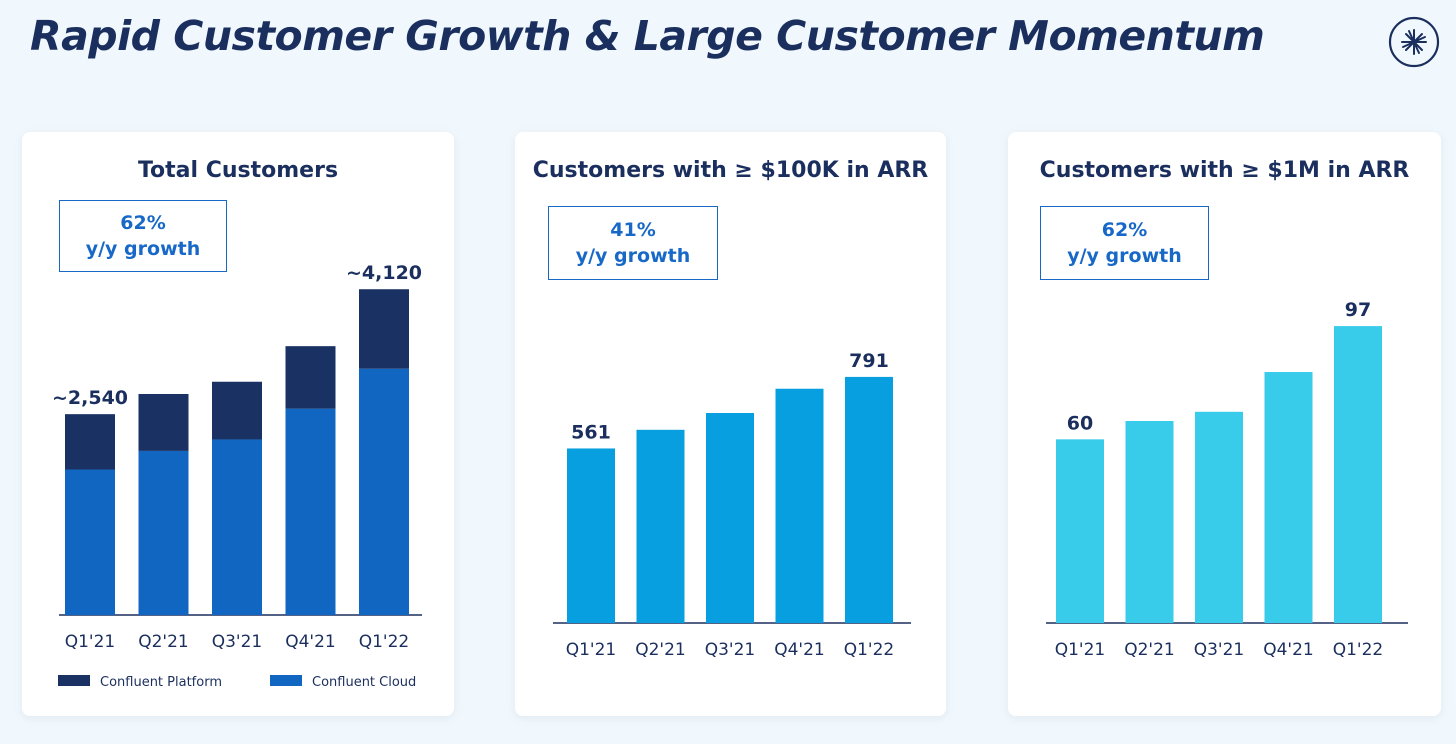 The height and width of the screenshot is (744, 1456). I want to click on legend-label-platform: Confluent Platform, so click(161, 682).